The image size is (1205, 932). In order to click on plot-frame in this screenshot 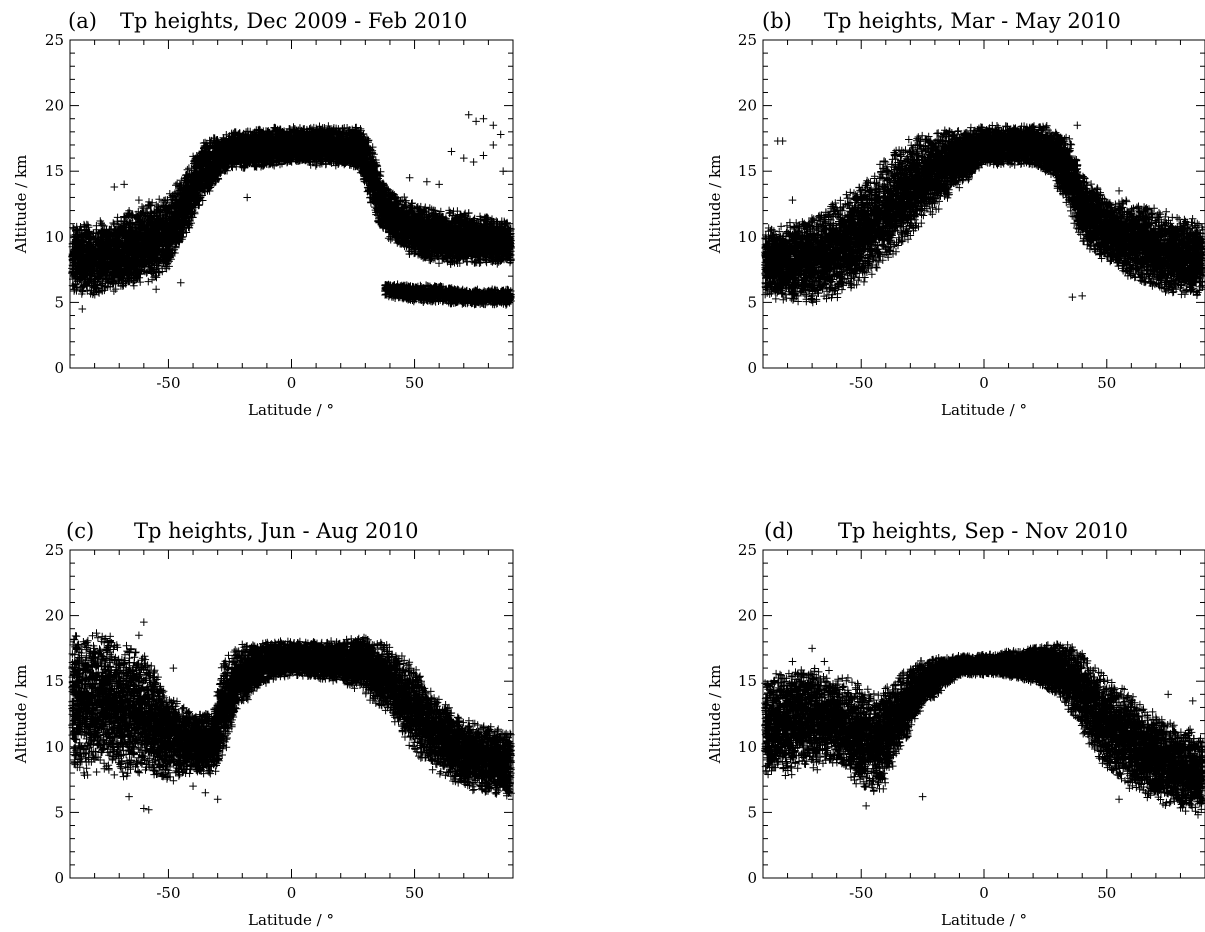, I will do `click(291, 204)`.